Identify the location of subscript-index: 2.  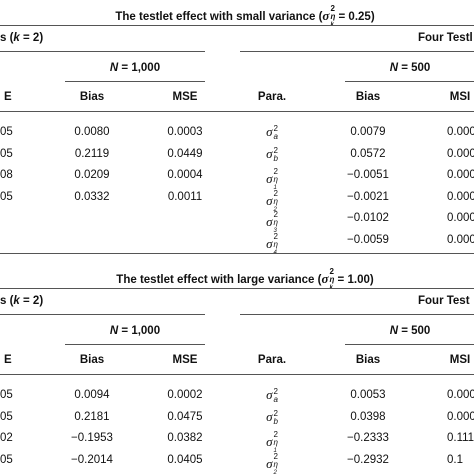
(275, 471).